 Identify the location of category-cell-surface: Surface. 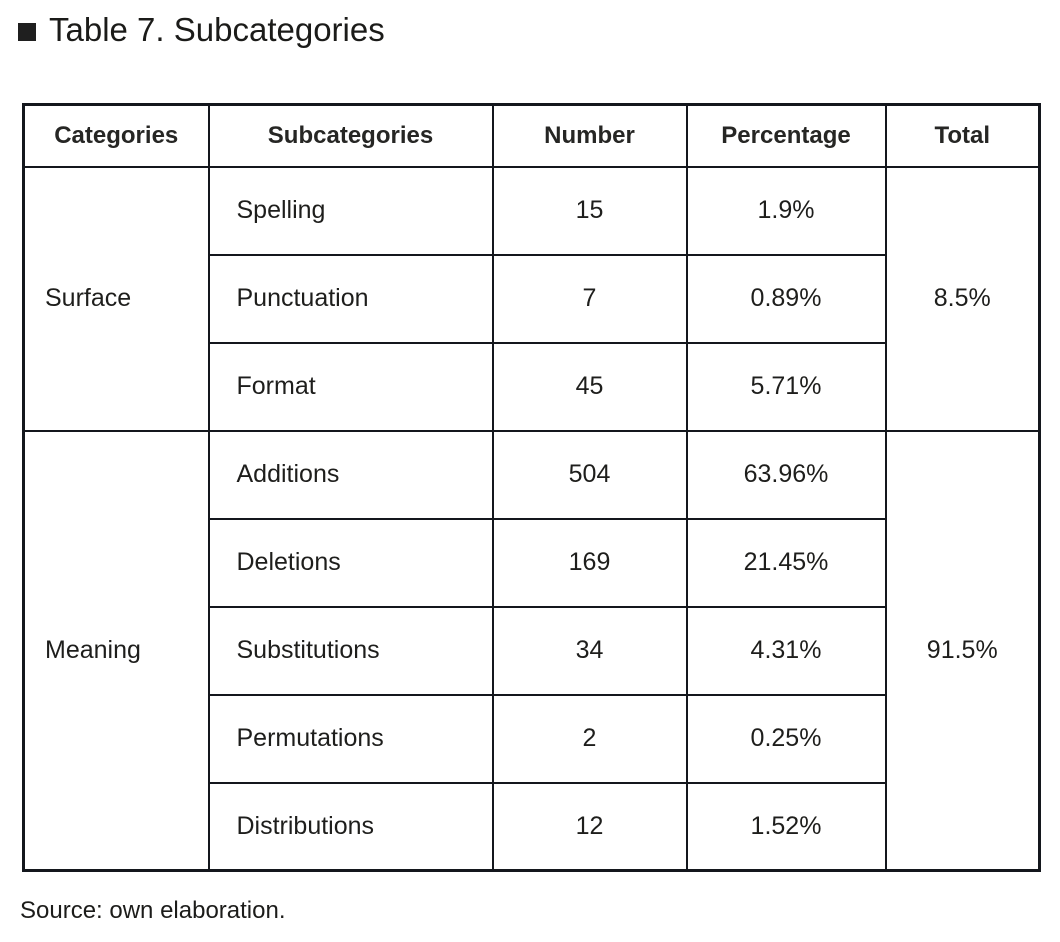
(116, 298).